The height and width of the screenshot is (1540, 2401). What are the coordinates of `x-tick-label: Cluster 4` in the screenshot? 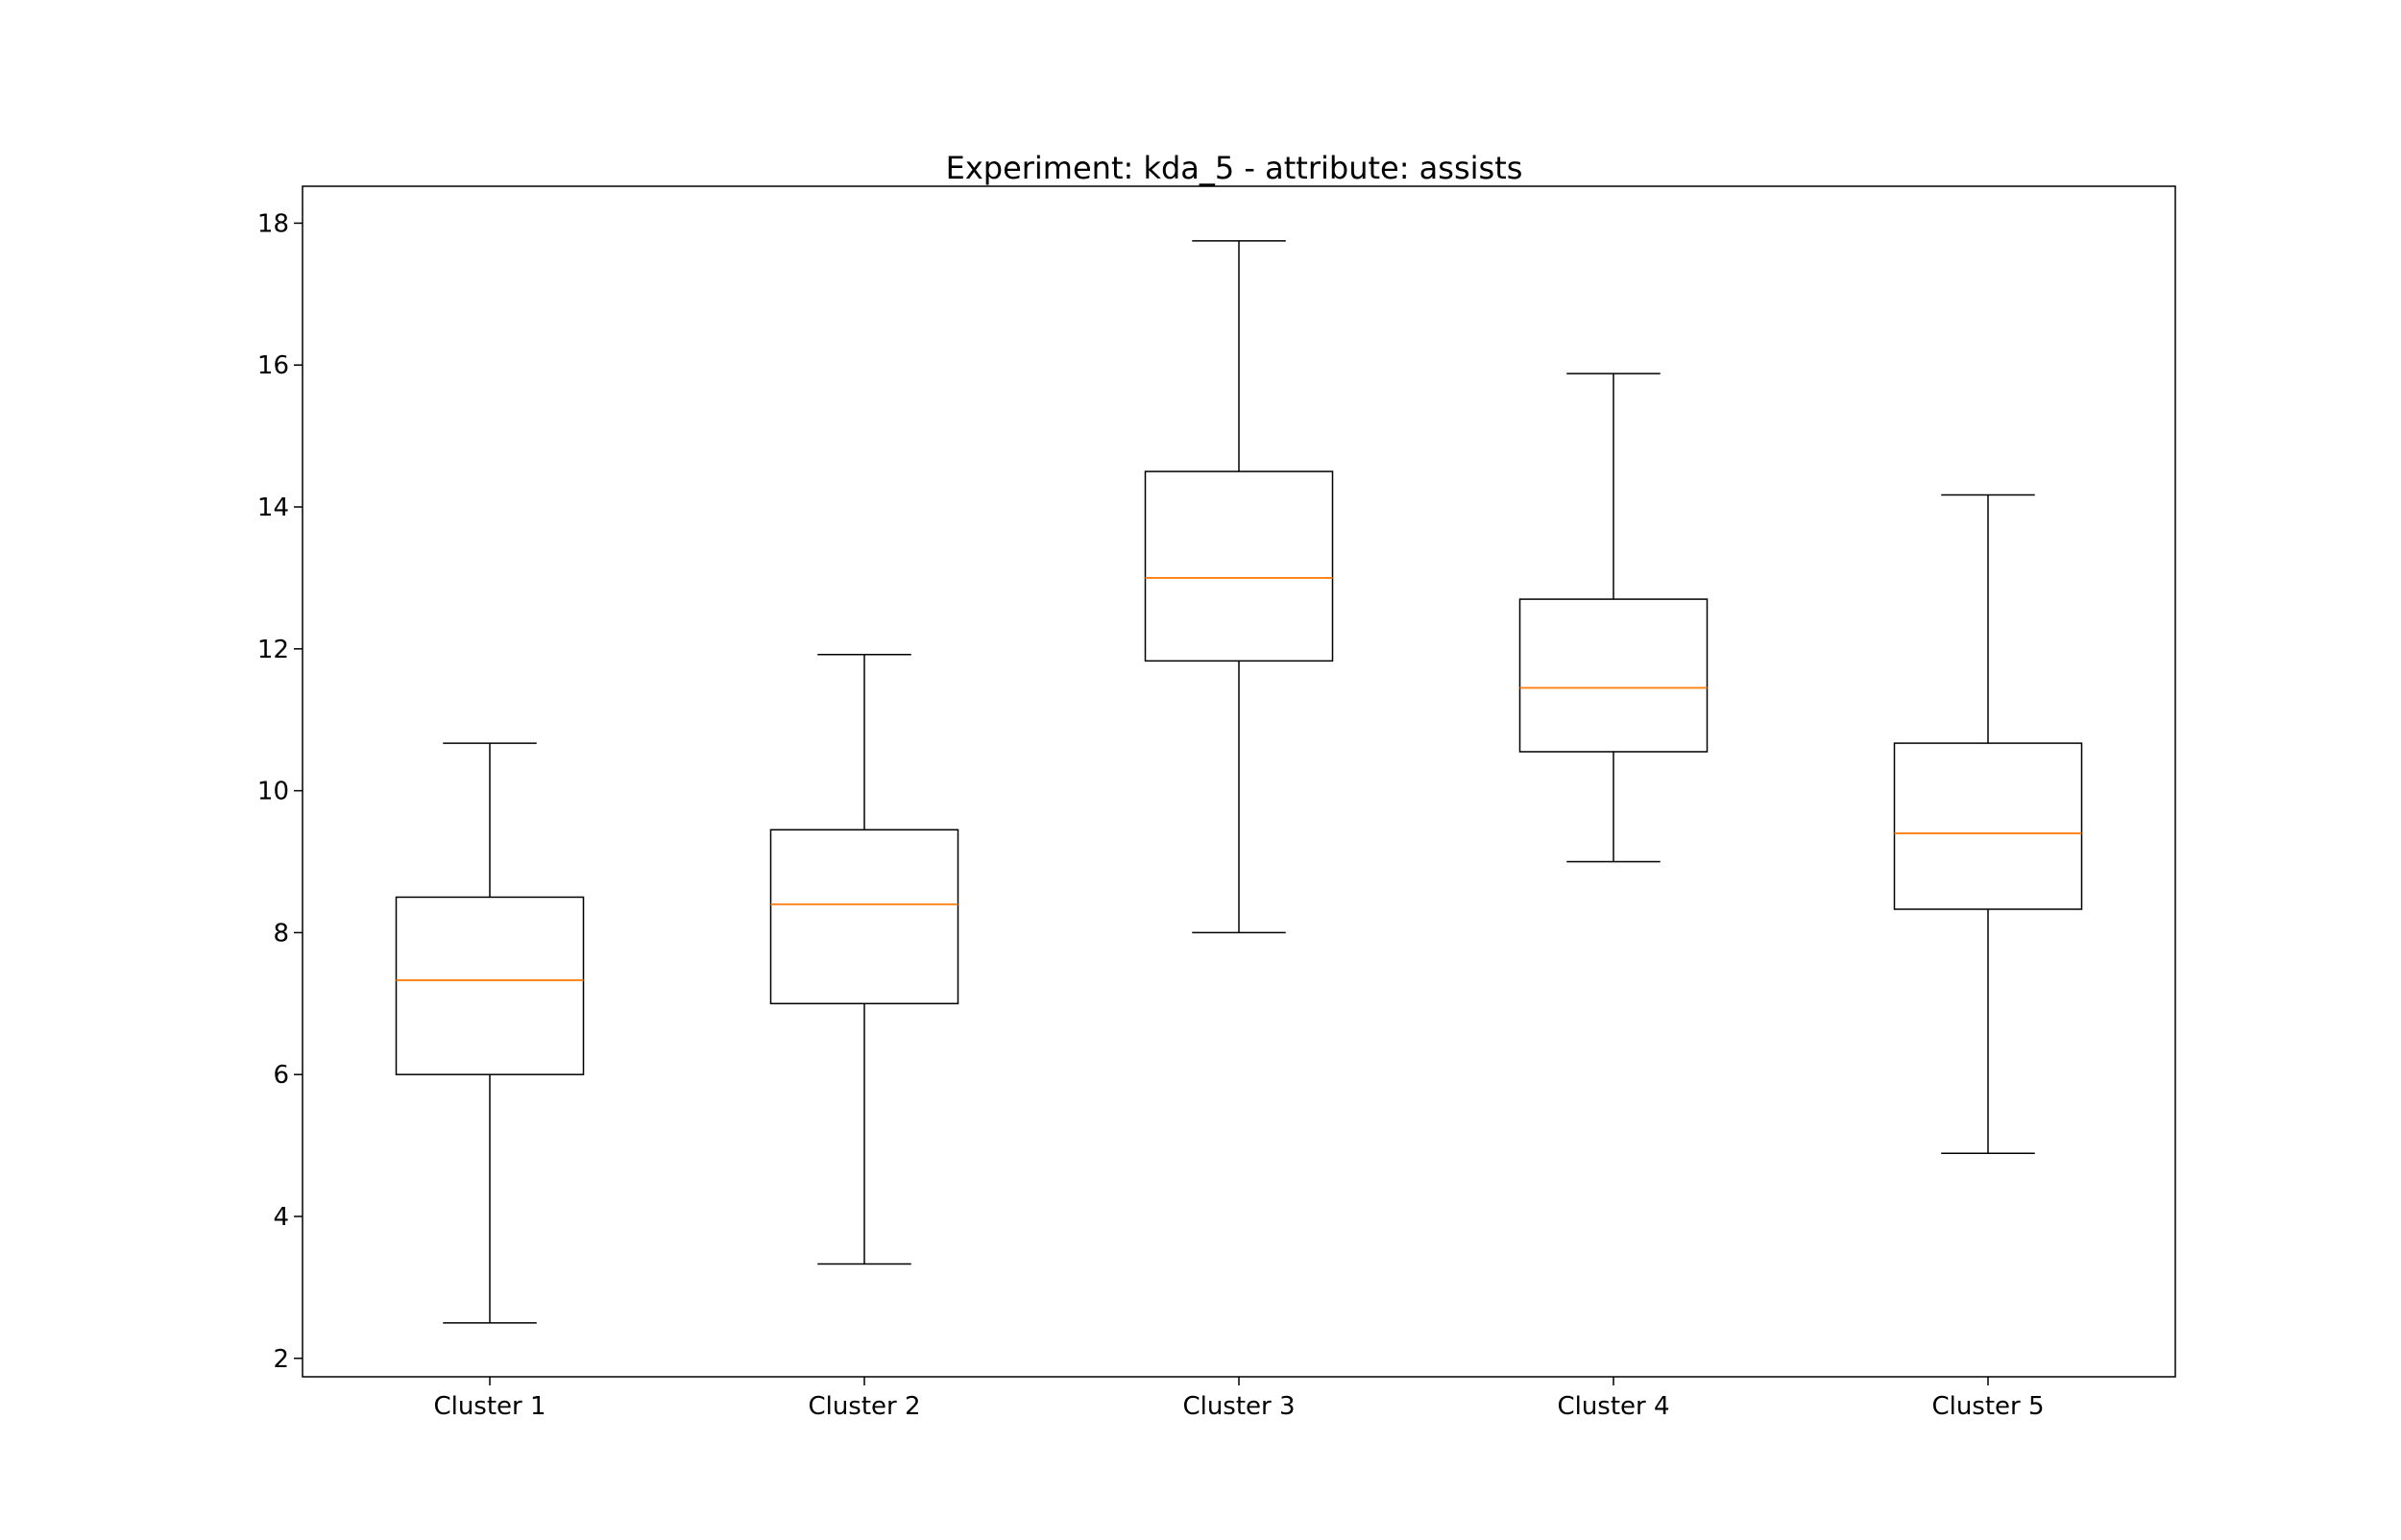 It's located at (1613, 1406).